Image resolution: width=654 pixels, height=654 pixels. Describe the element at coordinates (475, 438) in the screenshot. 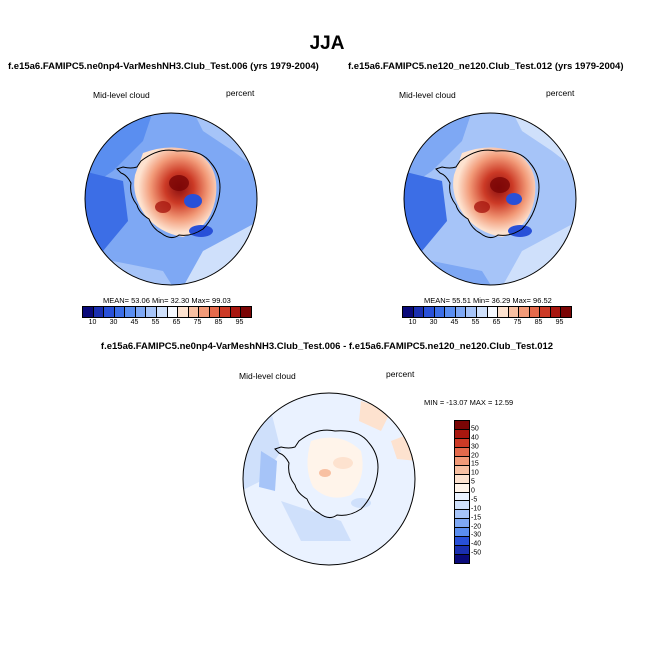

I see `colorbar-tick-label: 40` at that location.